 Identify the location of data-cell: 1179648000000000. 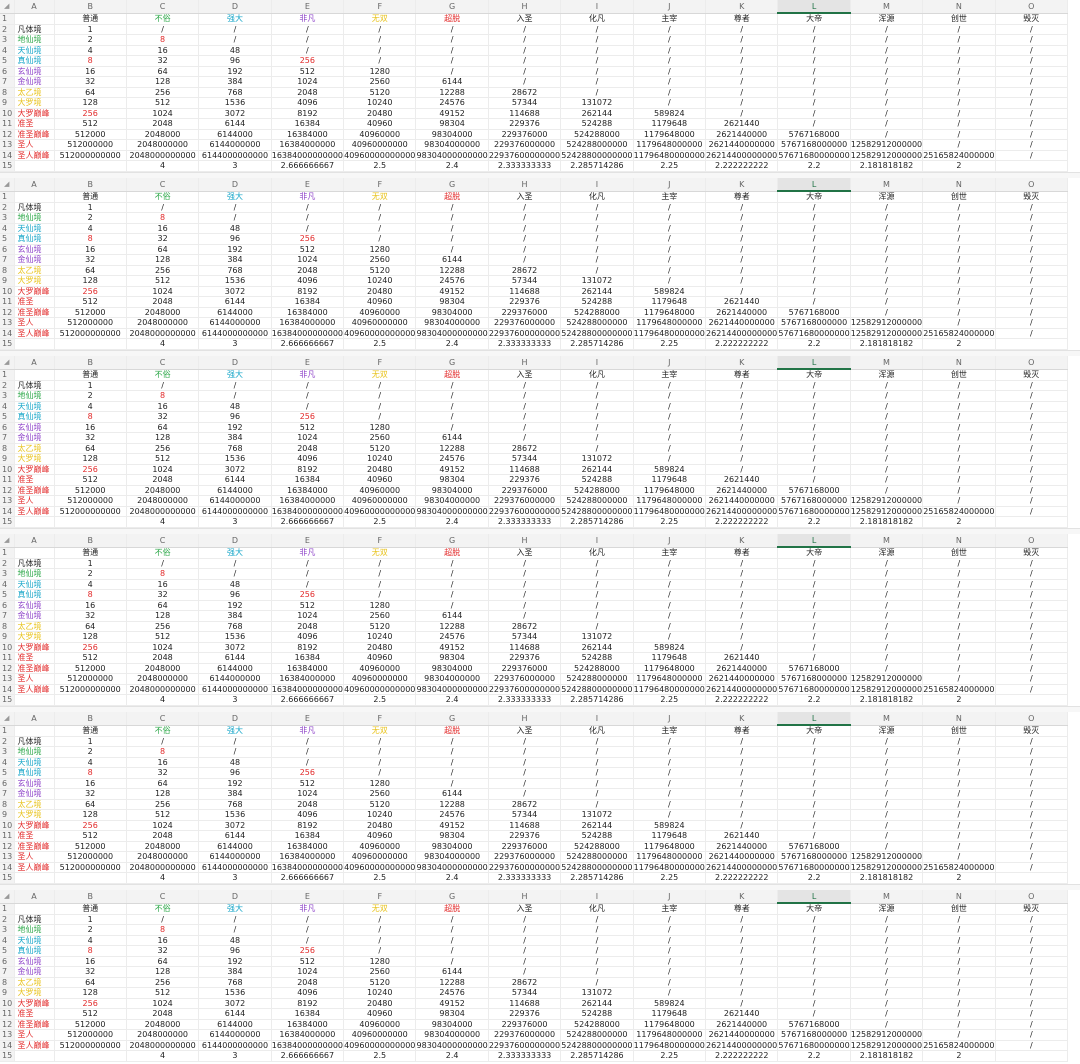
(670, 867).